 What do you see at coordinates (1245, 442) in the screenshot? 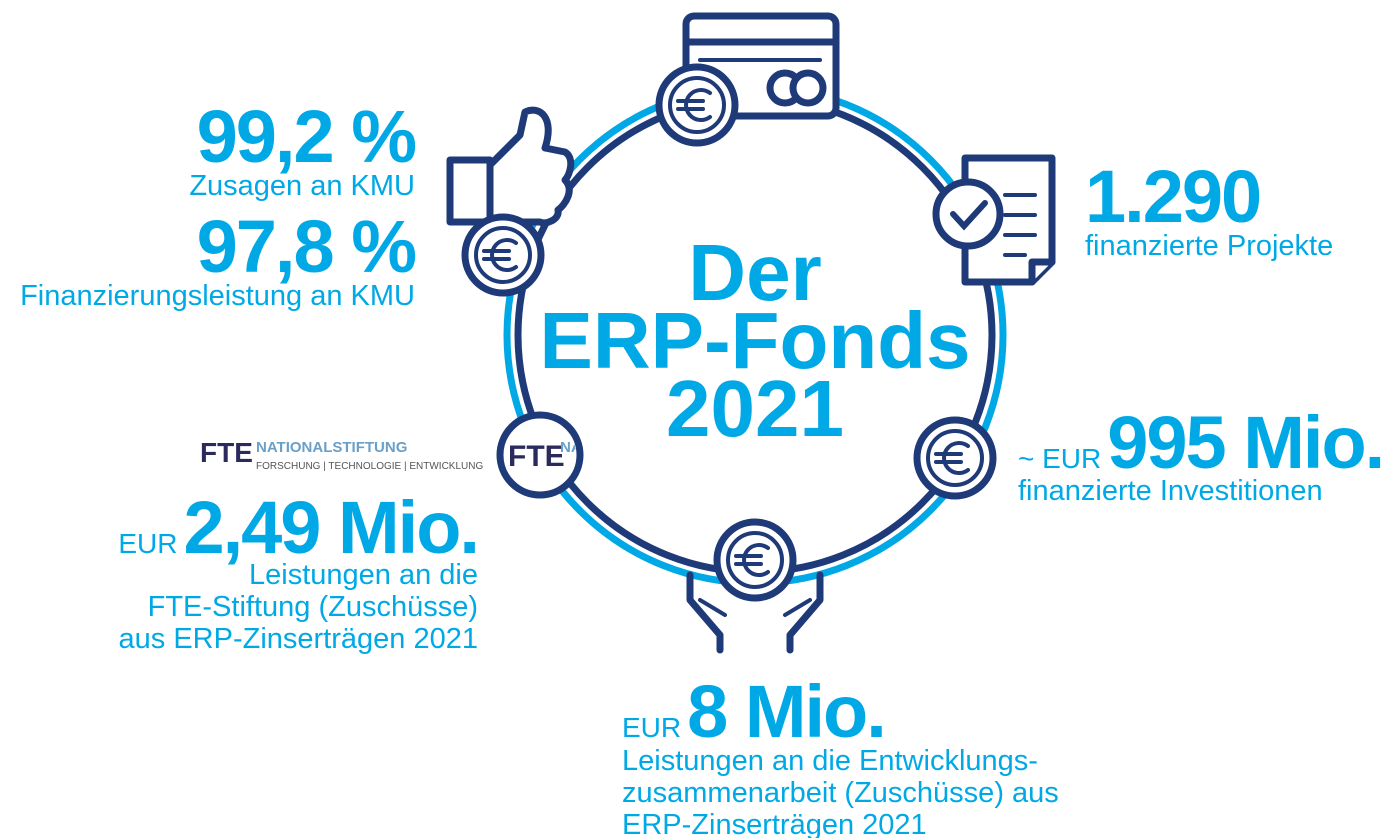
I see `stat-value: 995 Mio.` at bounding box center [1245, 442].